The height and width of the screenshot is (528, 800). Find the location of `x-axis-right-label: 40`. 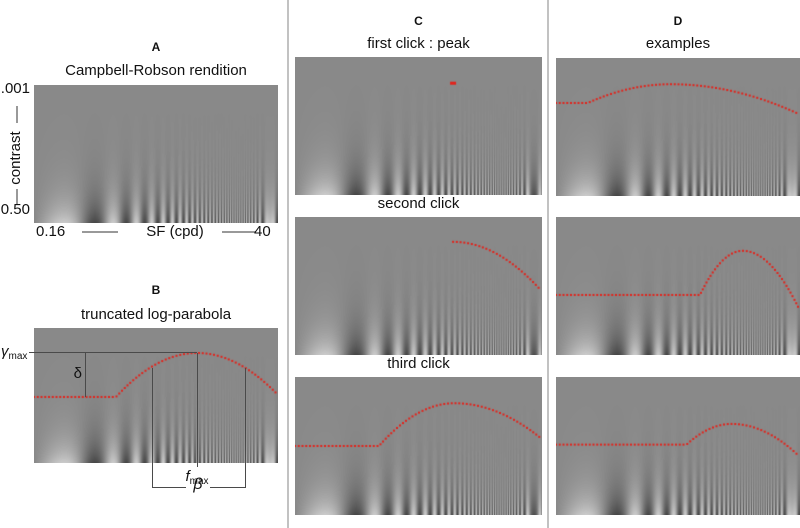

x-axis-right-label: 40 is located at coordinates (262, 231).